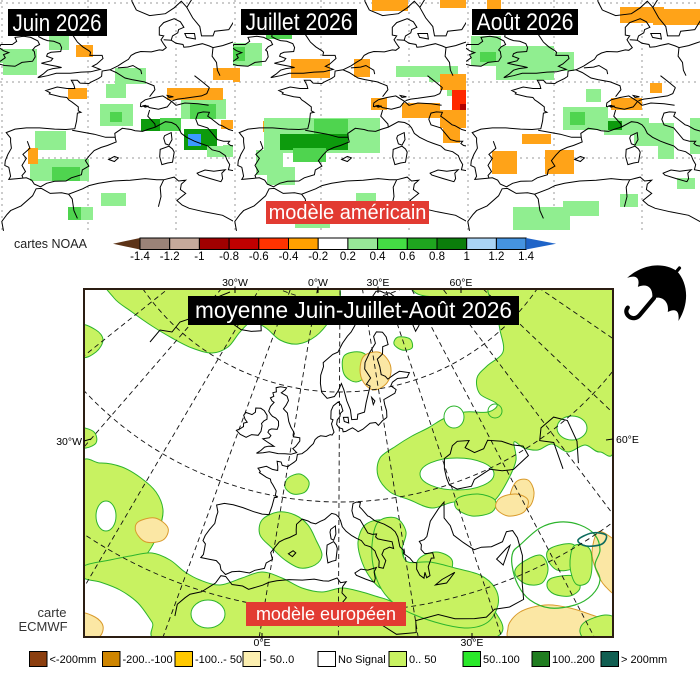  Describe the element at coordinates (526, 257) in the screenshot. I see `svg-text: 1.4` at that location.